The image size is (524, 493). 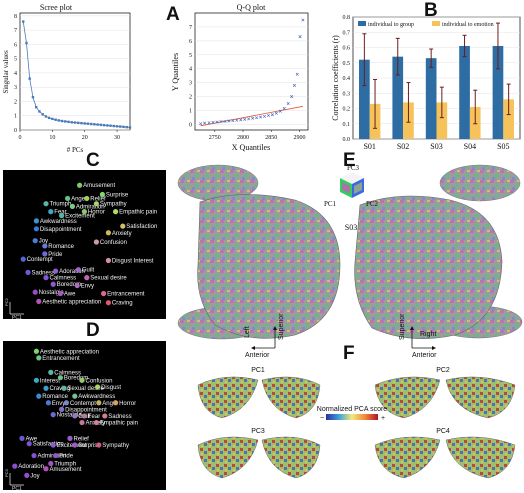 I want to click on emotion-scatter-c-point-label: Pride, so click(x=55, y=255).